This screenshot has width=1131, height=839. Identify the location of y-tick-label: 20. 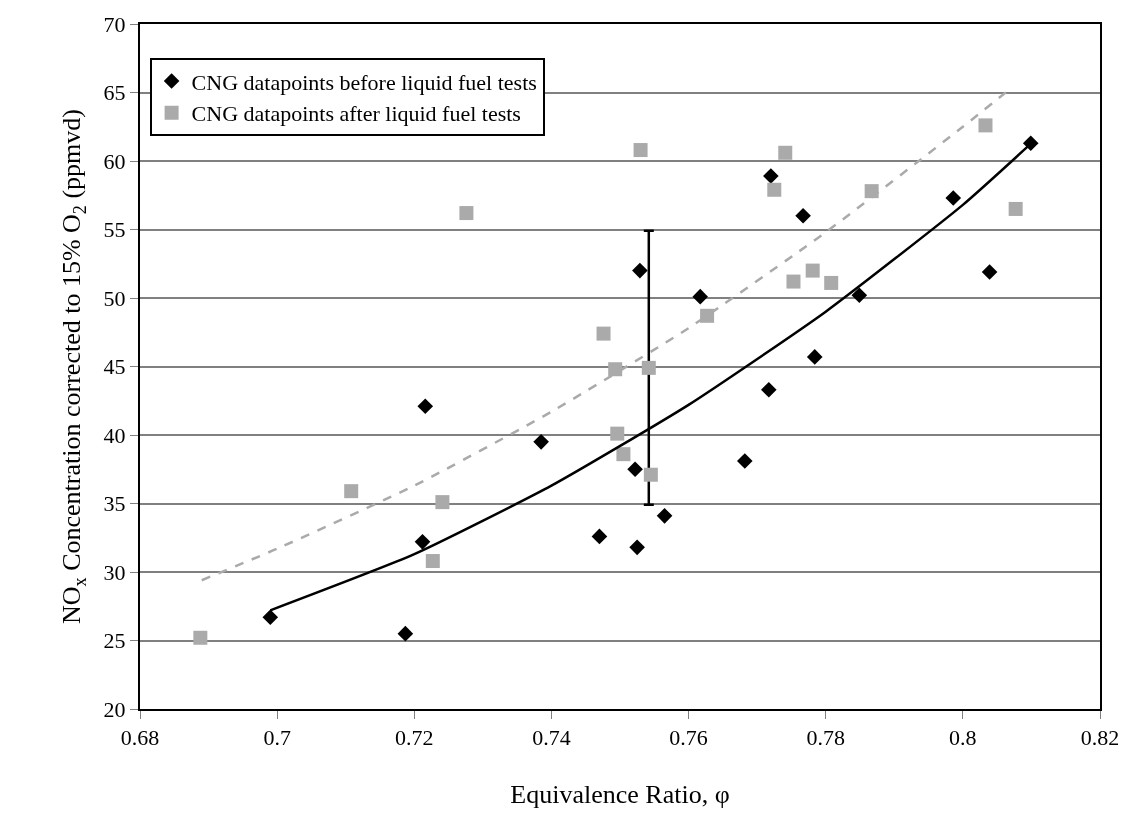
(114, 709).